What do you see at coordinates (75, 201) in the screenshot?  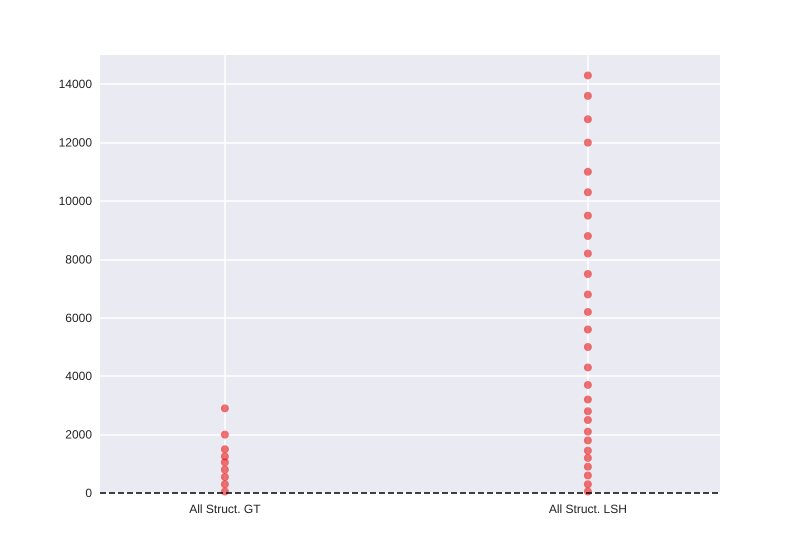 I see `y-tick-label: 10000` at bounding box center [75, 201].